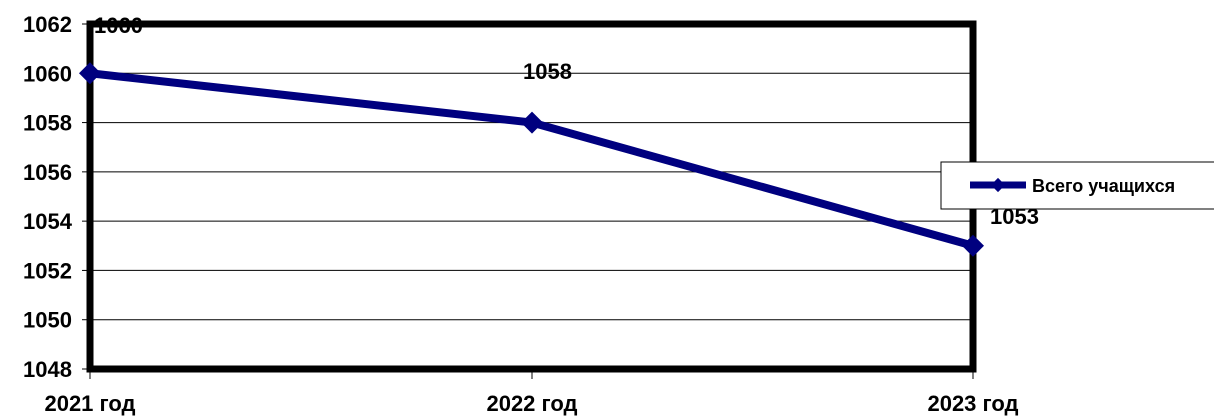 Image resolution: width=1214 pixels, height=416 pixels. What do you see at coordinates (47, 270) in the screenshot?
I see `y-tick-label: 1052` at bounding box center [47, 270].